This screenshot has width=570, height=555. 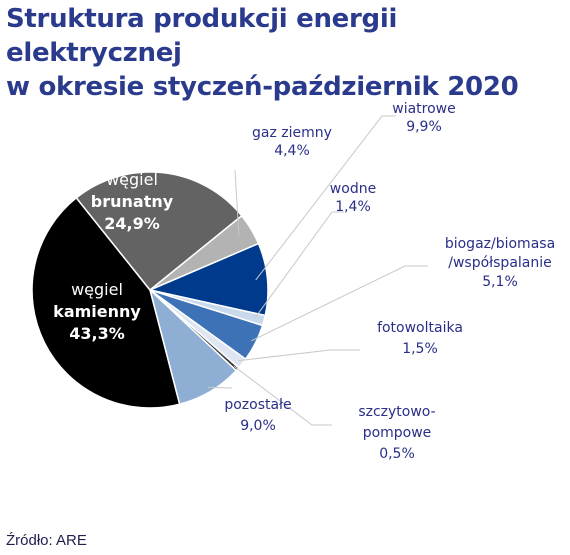 I want to click on slice-label-biogaz: biogaz/biomasa/współspalanie 5,1%, so click(x=500, y=263).